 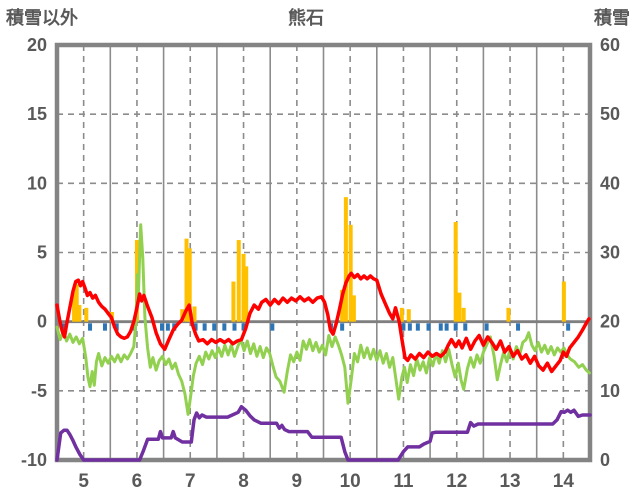 What do you see at coordinates (41, 17) in the screenshot?
I see `left-axis-title: 積雪以外` at bounding box center [41, 17].